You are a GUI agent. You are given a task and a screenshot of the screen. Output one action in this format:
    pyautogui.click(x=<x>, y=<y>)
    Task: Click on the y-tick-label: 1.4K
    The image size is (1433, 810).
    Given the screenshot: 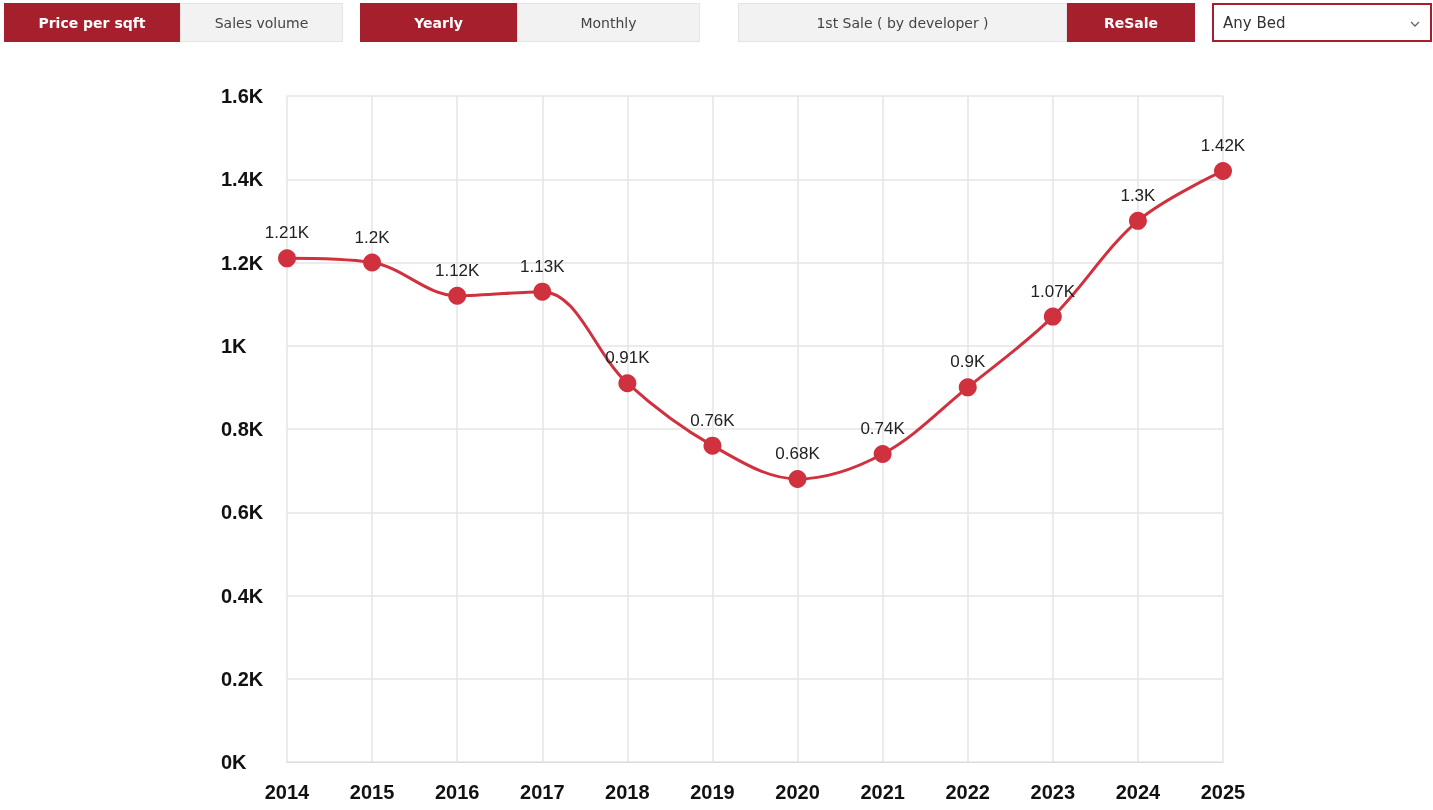 What is the action you would take?
    pyautogui.click(x=242, y=179)
    